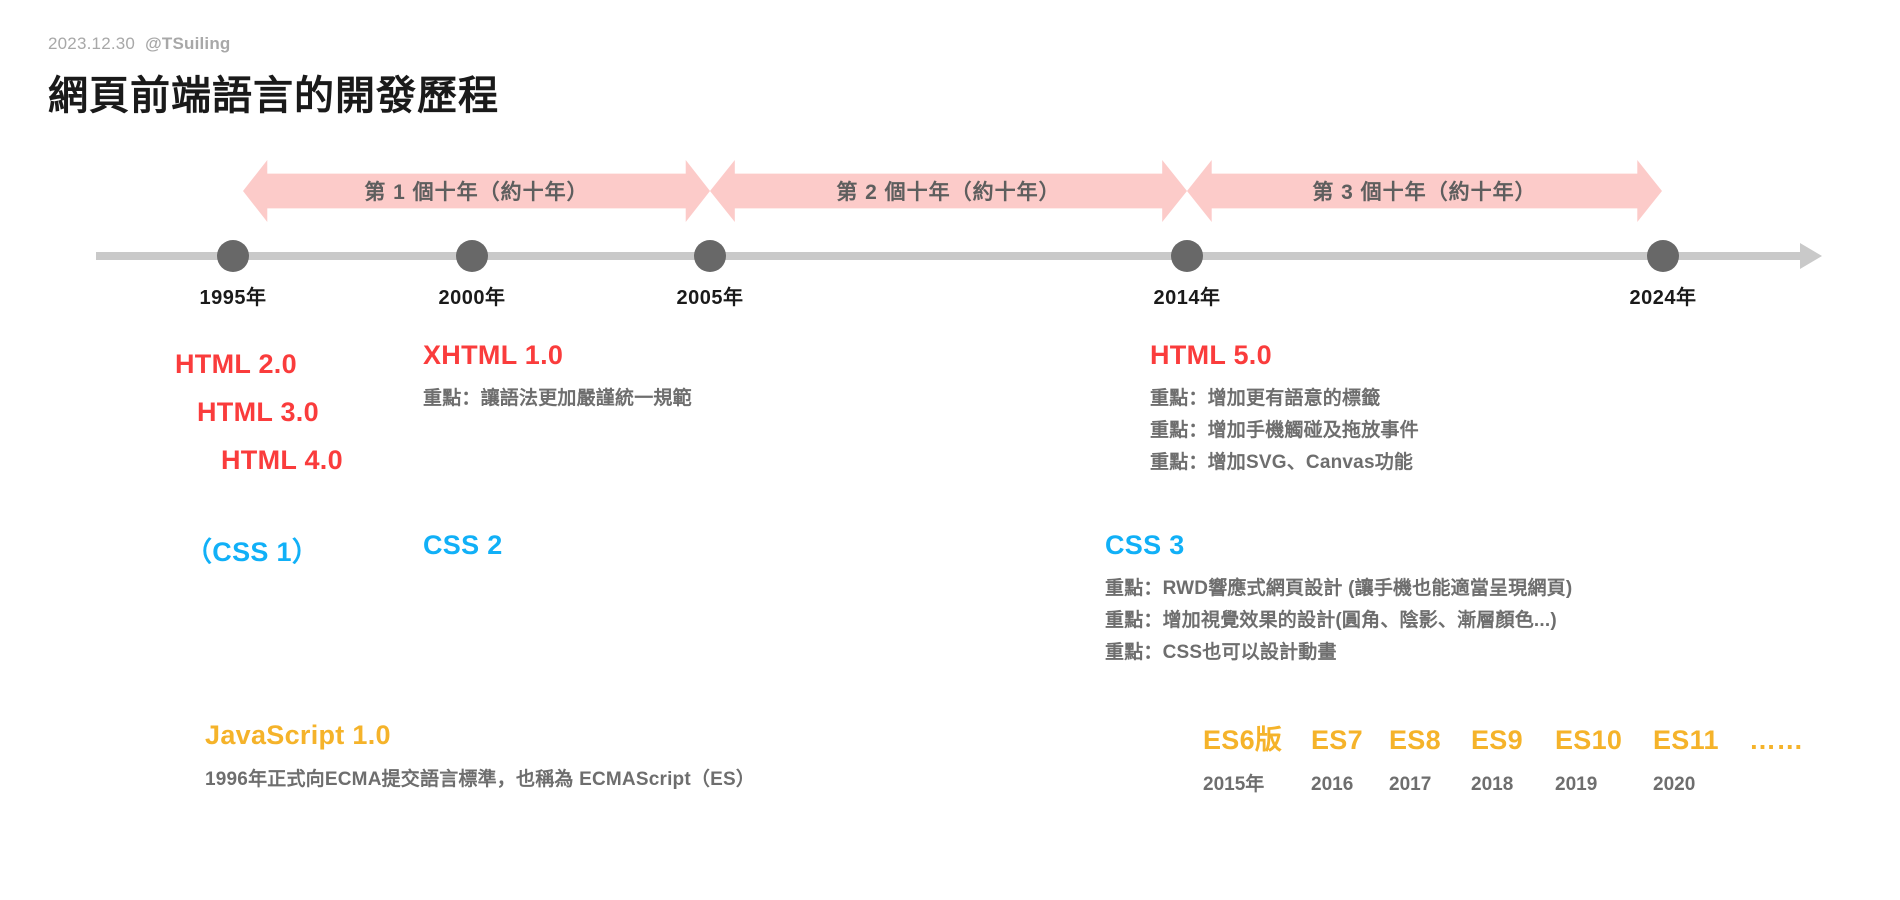 This screenshot has height=900, width=1900. Describe the element at coordinates (273, 44) in the screenshot. I see `header-meta: 2023.12.30 @TSuiling` at that location.